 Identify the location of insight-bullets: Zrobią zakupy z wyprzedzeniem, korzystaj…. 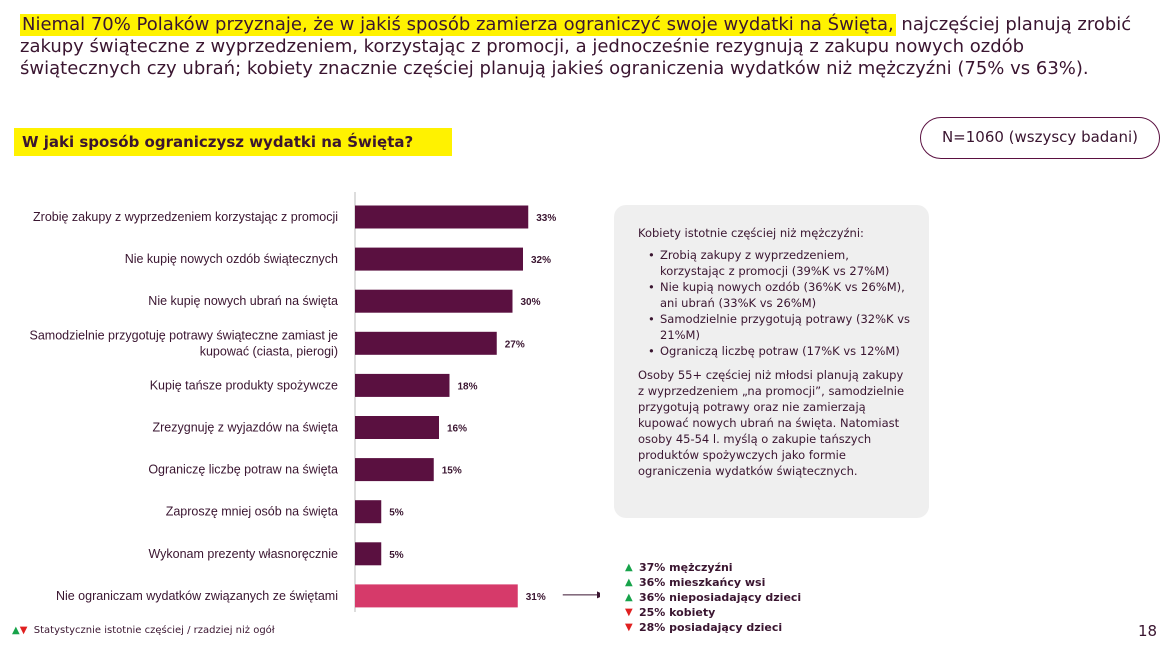
(774, 303).